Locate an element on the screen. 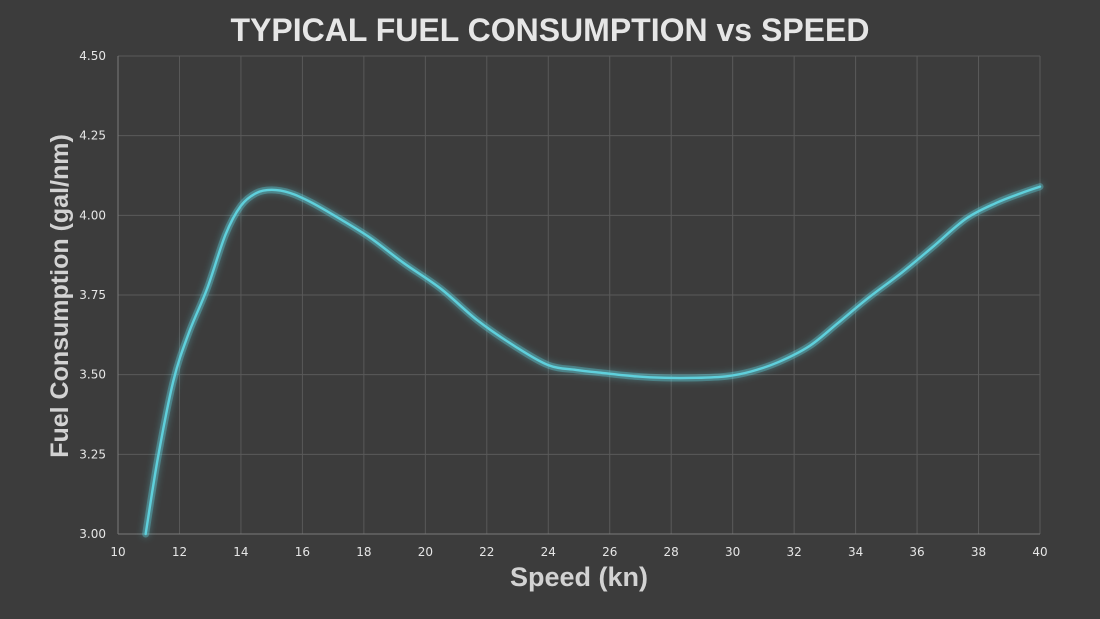  x-tick-label: 32 is located at coordinates (793, 552).